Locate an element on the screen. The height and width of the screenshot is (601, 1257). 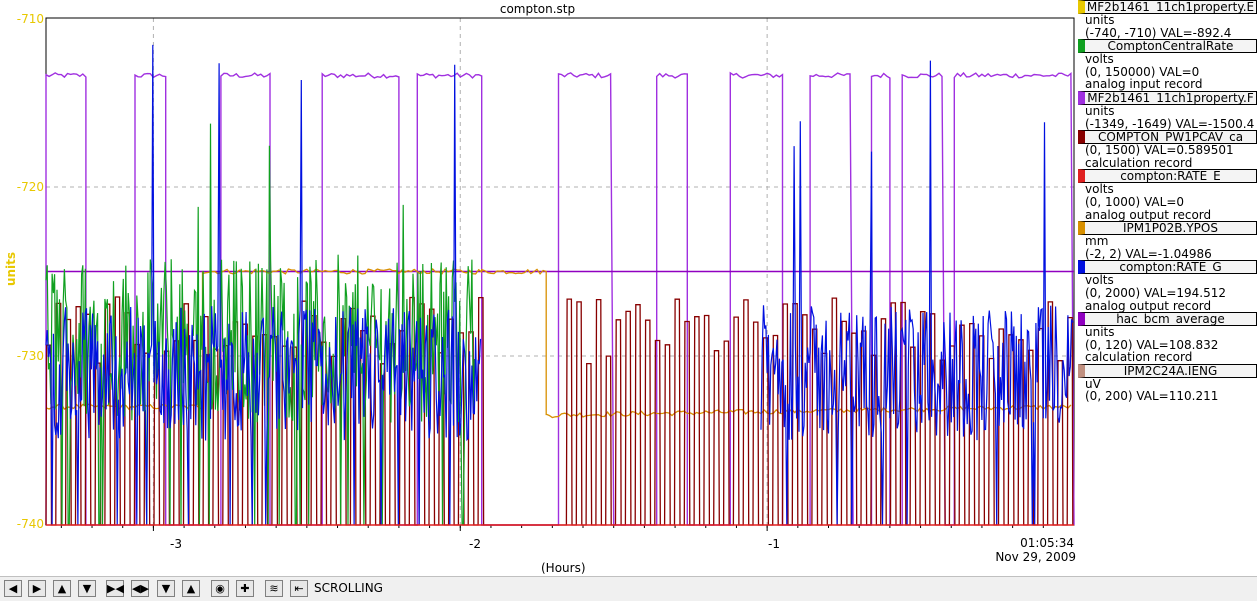
y-tick-label: -710 is located at coordinates (30, 19).